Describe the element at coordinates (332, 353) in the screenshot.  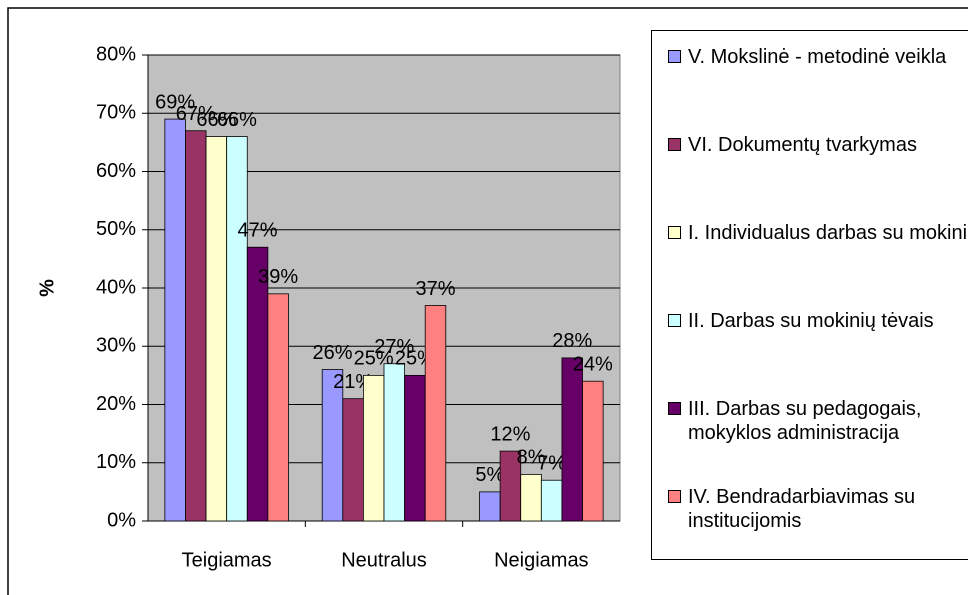
I see `value-label: 26%` at that location.